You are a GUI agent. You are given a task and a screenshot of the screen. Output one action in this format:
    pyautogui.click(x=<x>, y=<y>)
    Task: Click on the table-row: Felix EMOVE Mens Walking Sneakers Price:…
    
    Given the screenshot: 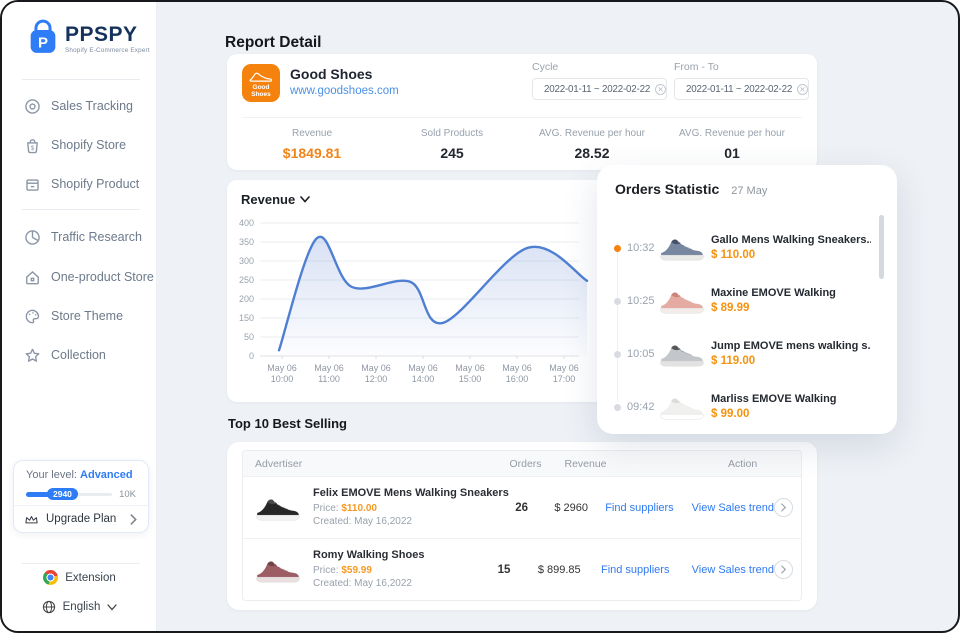 What is the action you would take?
    pyautogui.click(x=522, y=507)
    